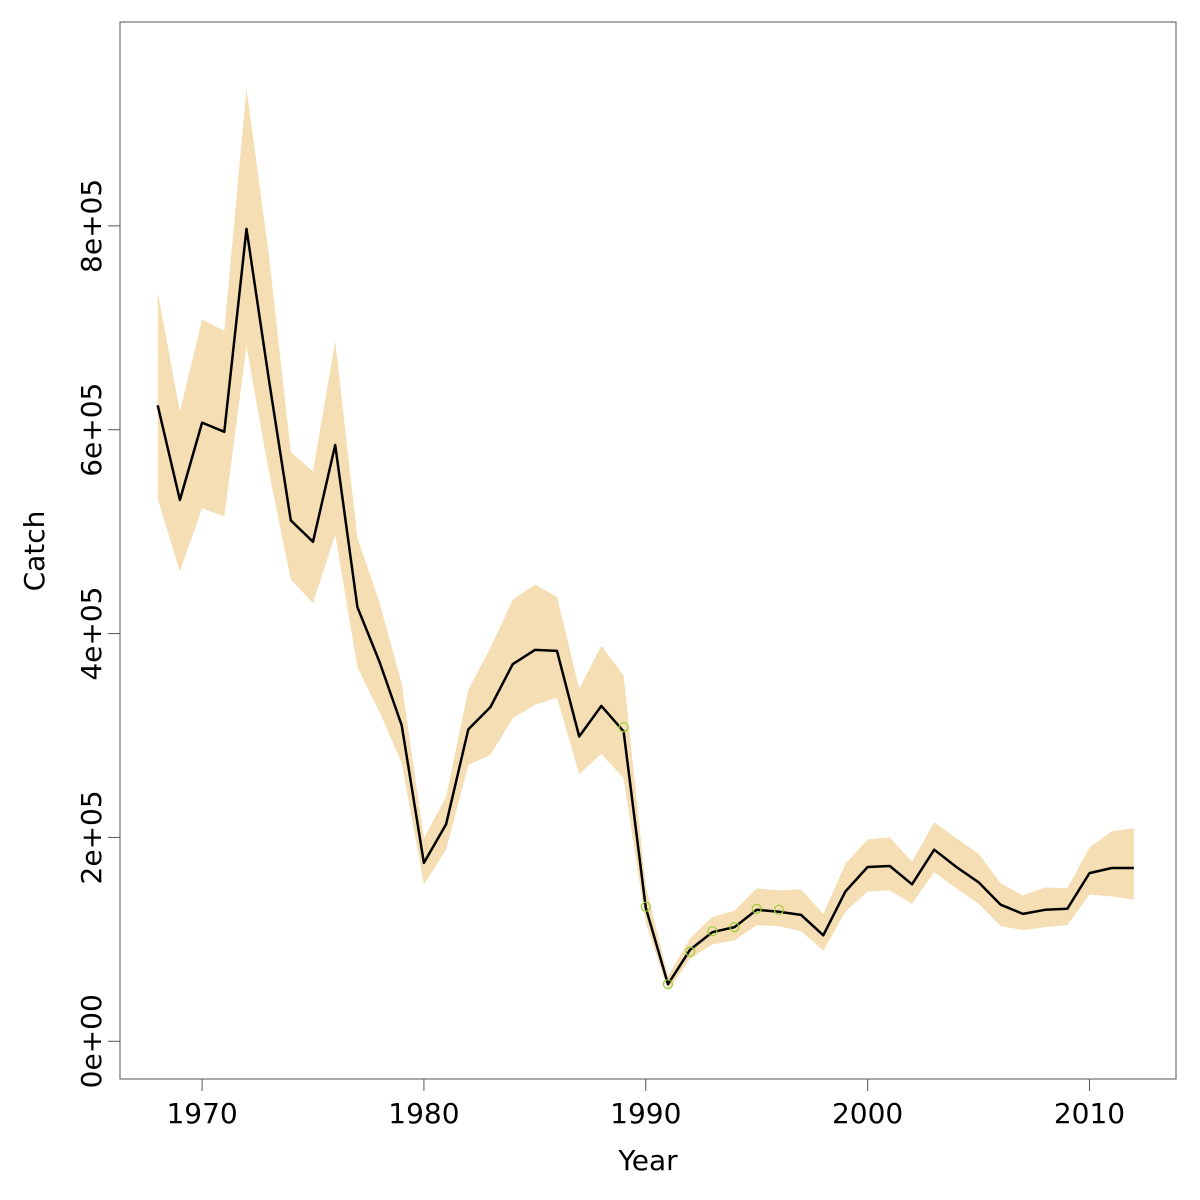 The height and width of the screenshot is (1200, 1200). I want to click on x-tick-label: 1980, so click(423, 1113).